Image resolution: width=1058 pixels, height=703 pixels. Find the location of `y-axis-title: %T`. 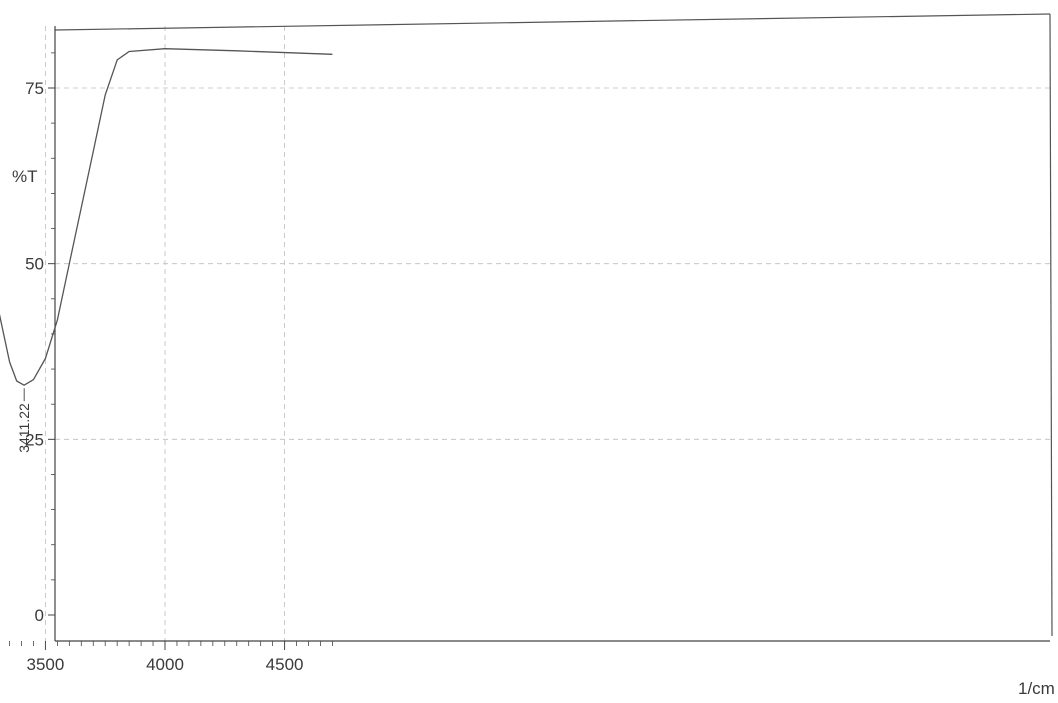

y-axis-title: %T is located at coordinates (25, 176).